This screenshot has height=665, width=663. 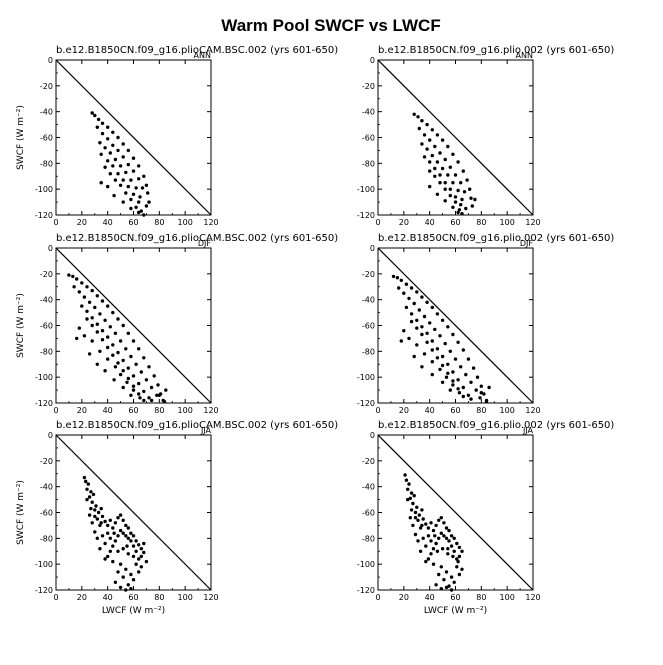 I want to click on x-axis-label: LWCF (W m⁻²), so click(x=455, y=611).